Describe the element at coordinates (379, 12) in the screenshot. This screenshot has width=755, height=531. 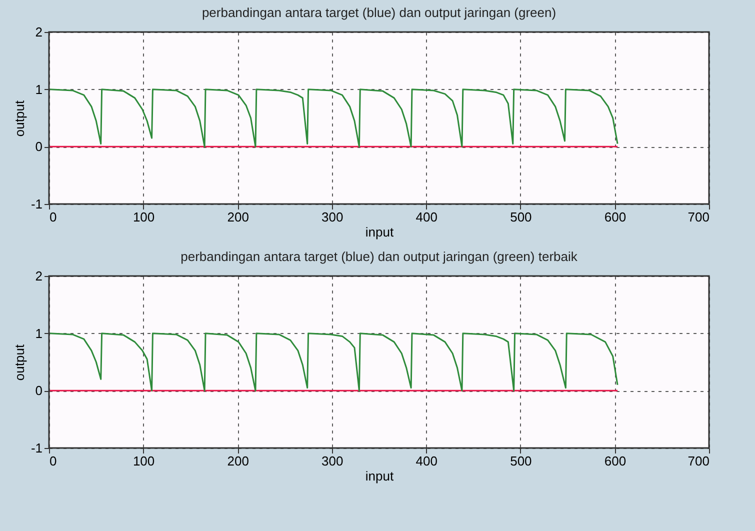
I see `chart-title: perbandingan antara target (blue) dan output jaringan (green)` at that location.